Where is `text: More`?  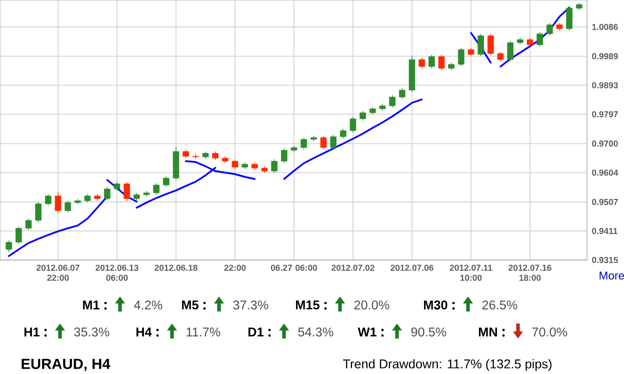 text: More is located at coordinates (612, 276).